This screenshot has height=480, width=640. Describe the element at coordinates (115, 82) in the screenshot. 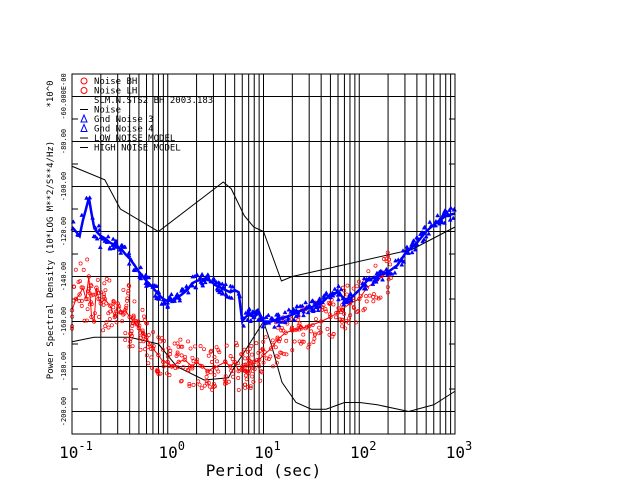

I see `legend-label: Noise BH` at that location.